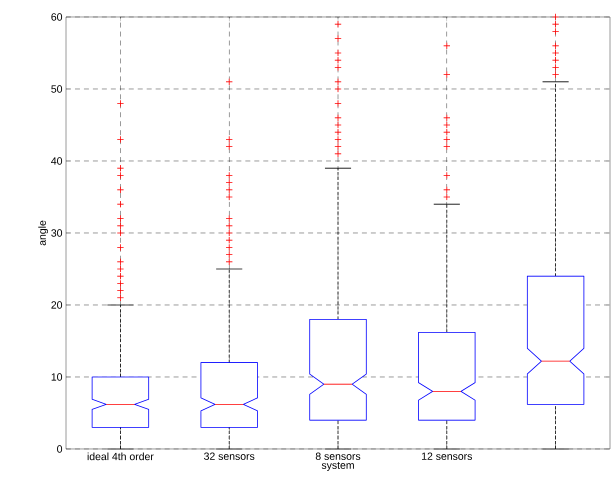  I want to click on x-axis-title: system, so click(338, 466).